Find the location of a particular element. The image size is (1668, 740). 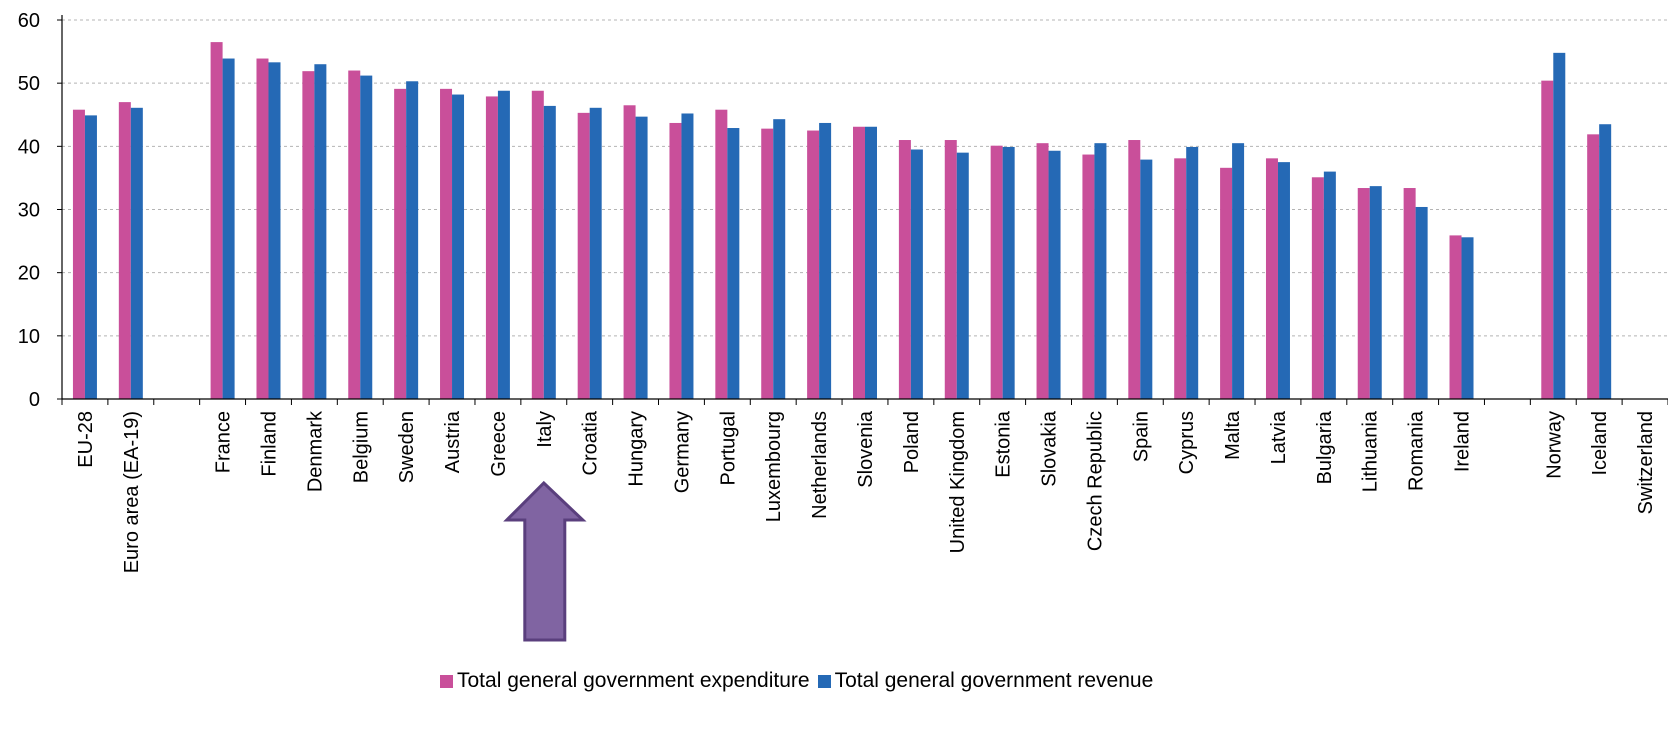

x-tick-label-france: France is located at coordinates (224, 442).